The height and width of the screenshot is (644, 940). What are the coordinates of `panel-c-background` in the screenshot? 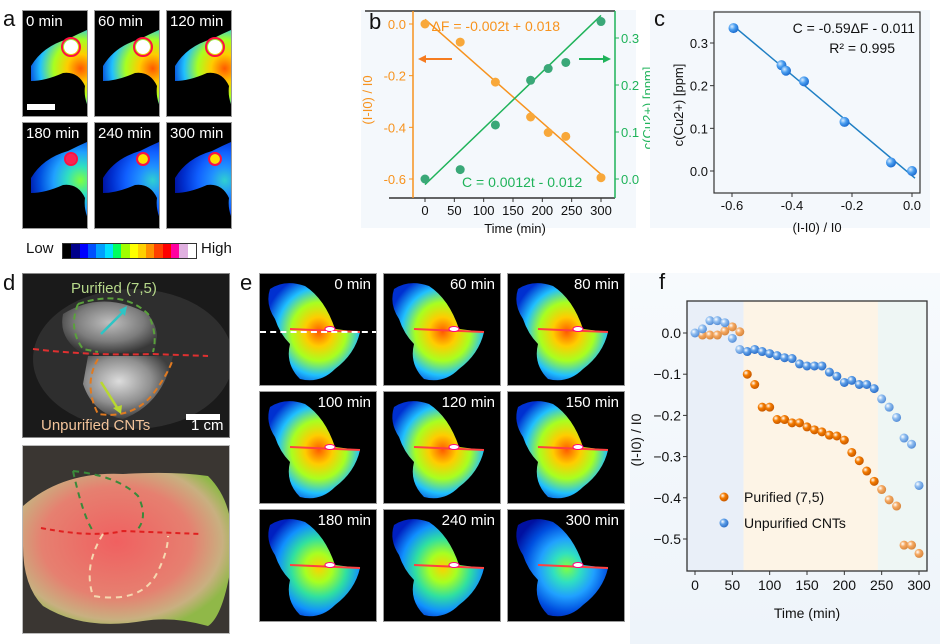 It's located at (790, 119).